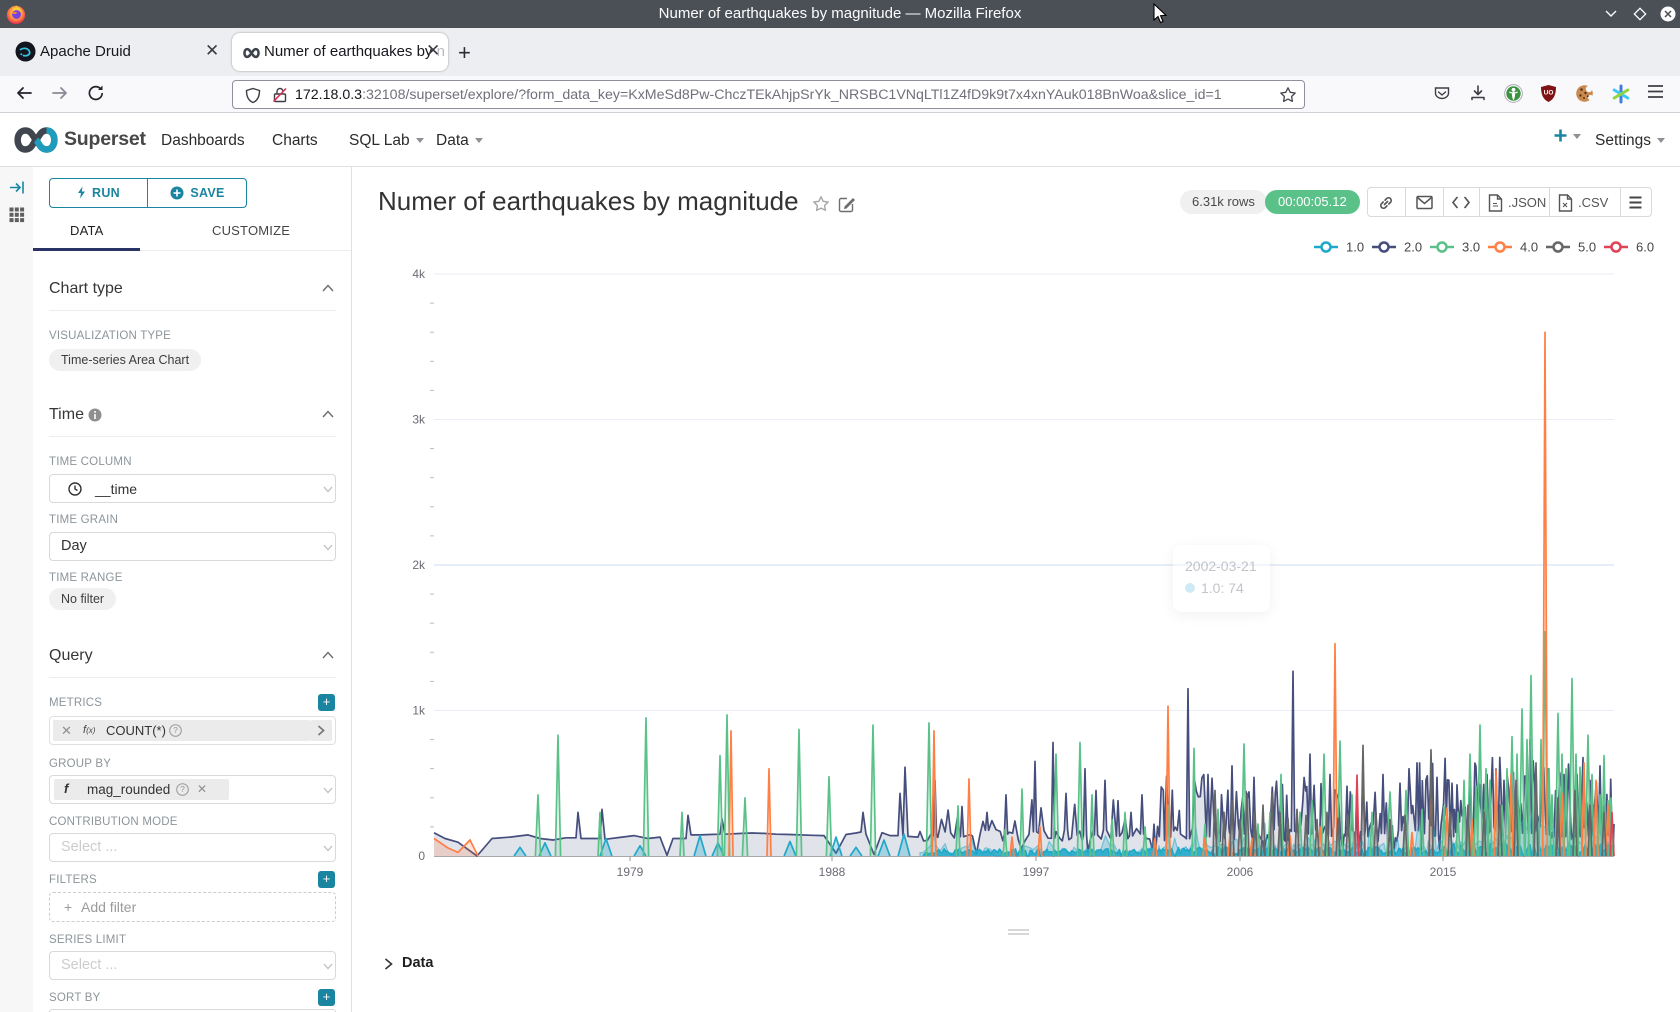 The width and height of the screenshot is (1680, 1012). What do you see at coordinates (1529, 247) in the screenshot?
I see `svg-text: 4.0` at bounding box center [1529, 247].